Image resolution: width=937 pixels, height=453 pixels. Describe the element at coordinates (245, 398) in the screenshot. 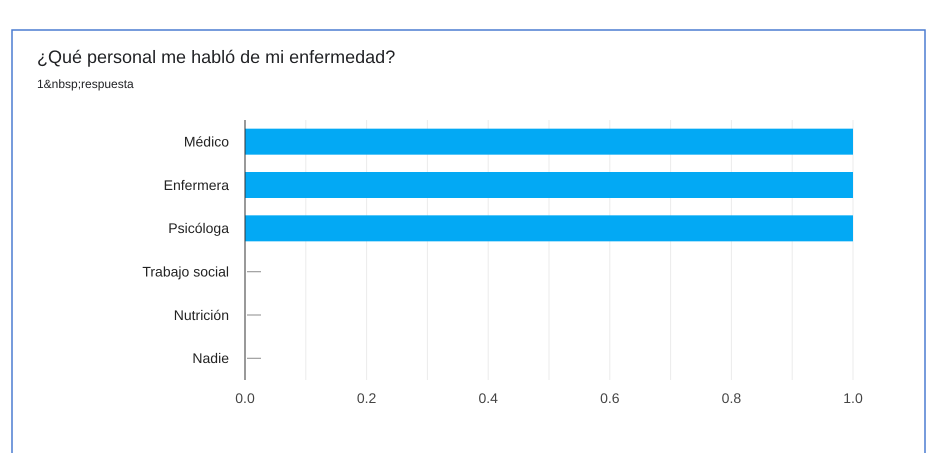

I see `x-tick-label: 0.0` at that location.